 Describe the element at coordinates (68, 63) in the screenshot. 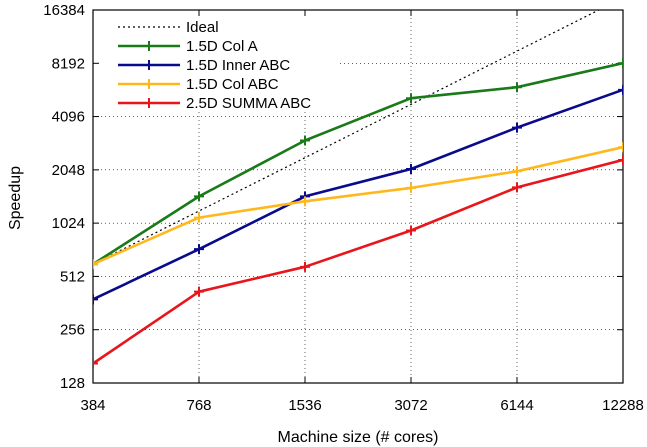

I see `y-tick-label: 8192` at that location.